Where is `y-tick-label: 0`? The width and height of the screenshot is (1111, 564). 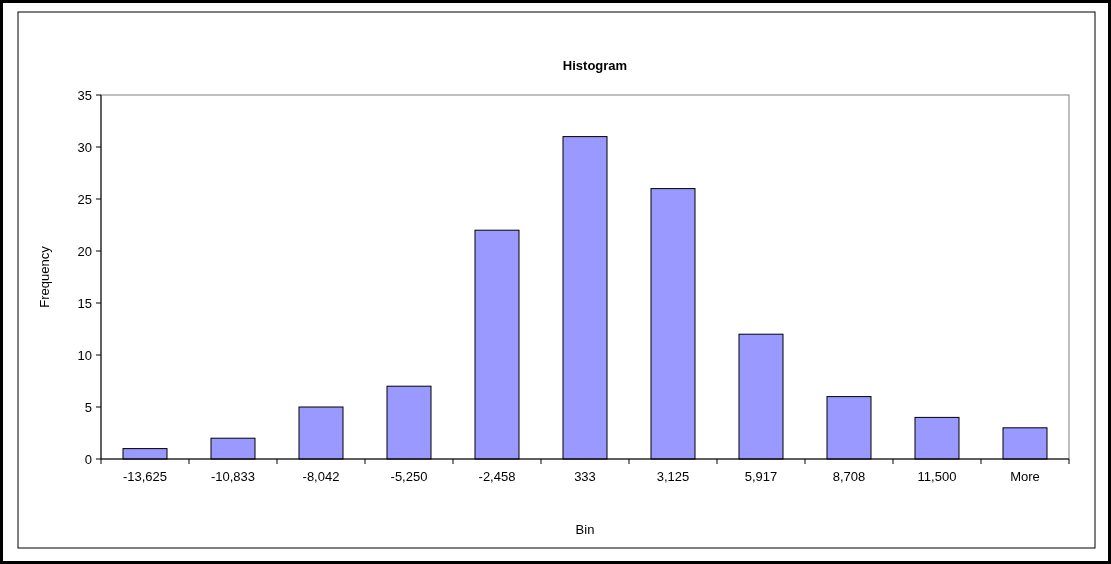 y-tick-label: 0 is located at coordinates (88, 459).